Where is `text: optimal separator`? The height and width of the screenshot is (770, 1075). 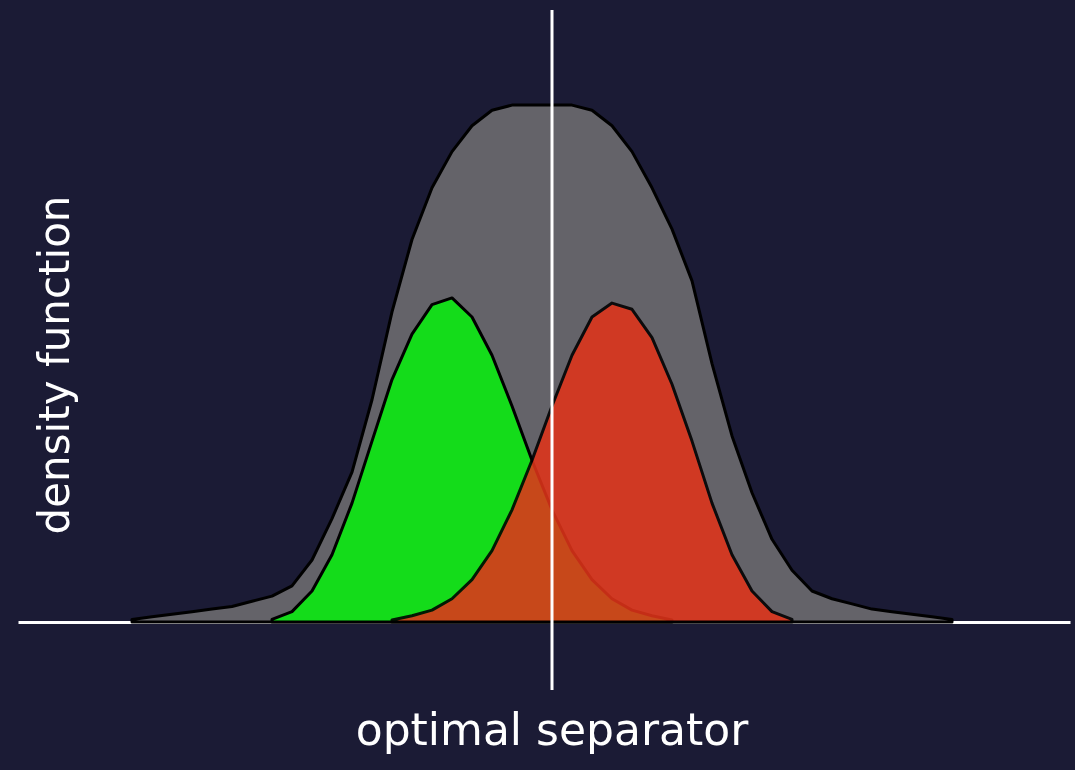
text: optimal separator is located at coordinates (552, 729).